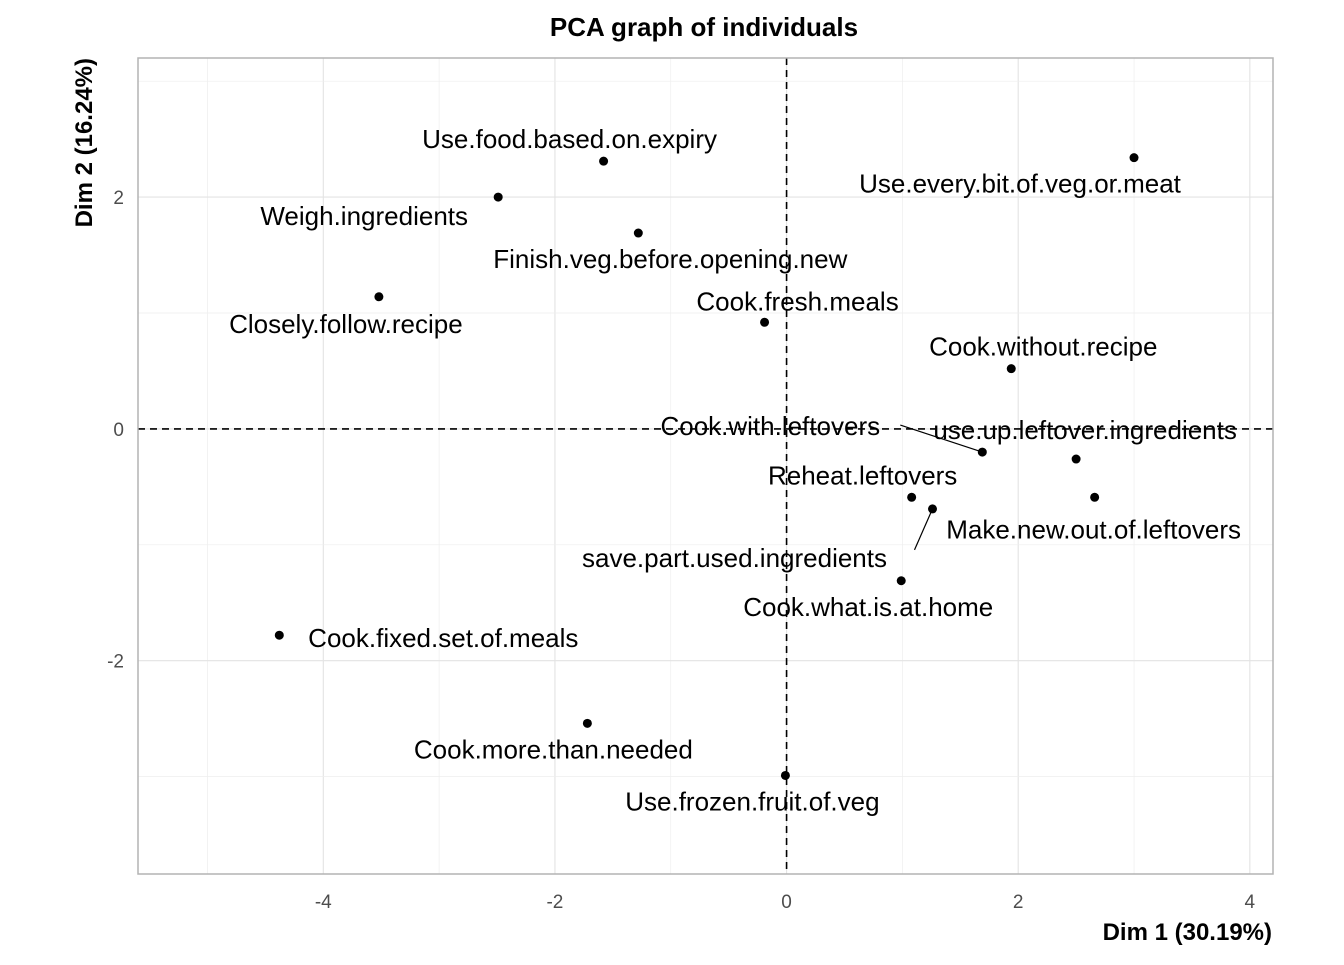 The height and width of the screenshot is (965, 1344). Describe the element at coordinates (554, 902) in the screenshot. I see `x-tick-label: -2` at that location.